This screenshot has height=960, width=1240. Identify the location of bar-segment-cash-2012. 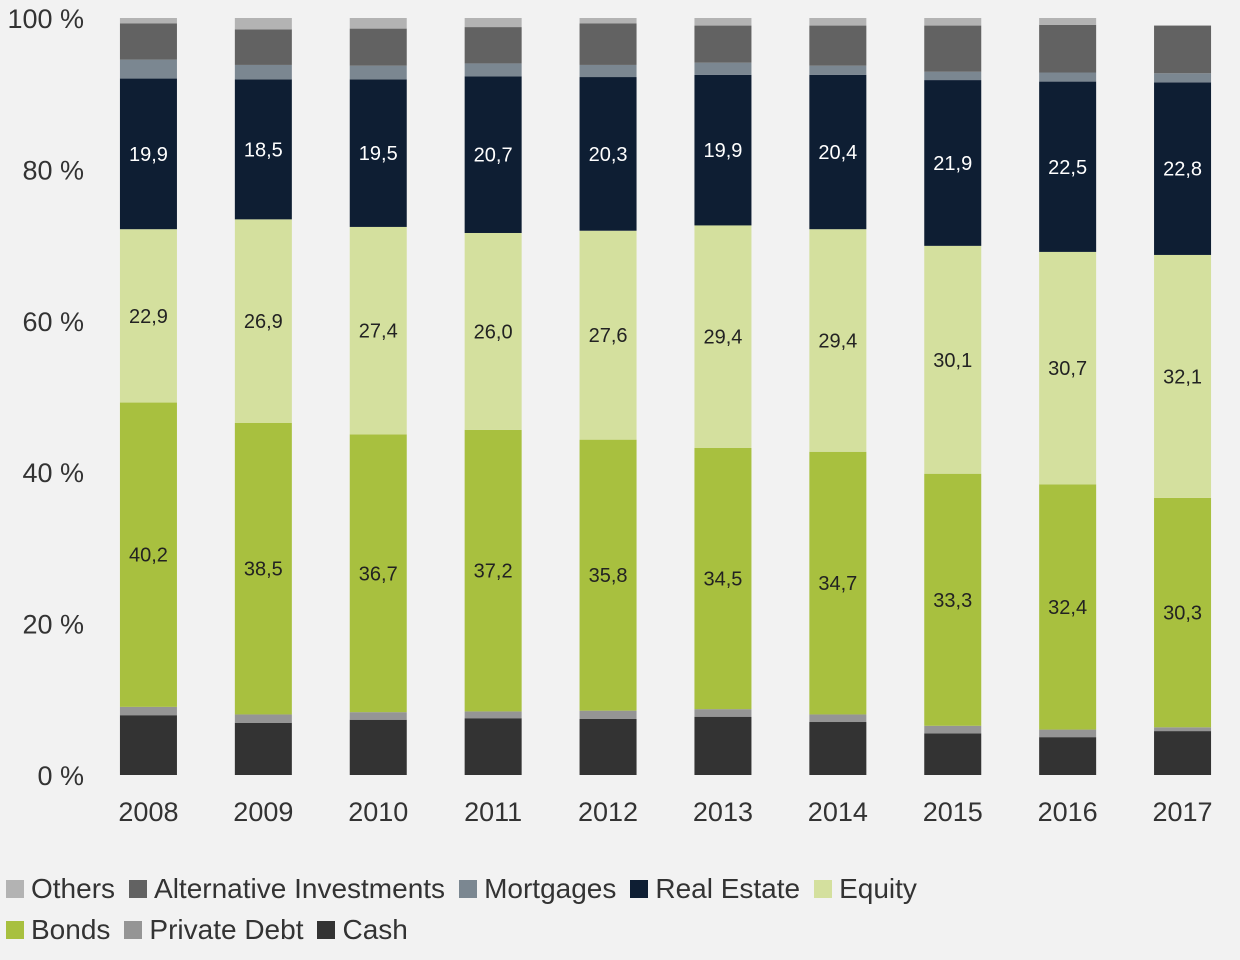
(608, 746).